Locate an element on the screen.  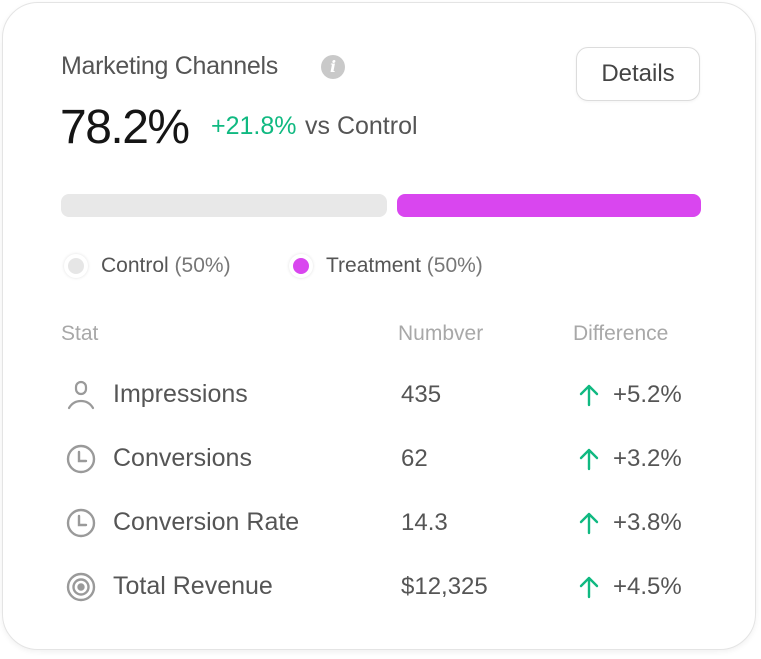
row-number: 435 is located at coordinates (421, 394).